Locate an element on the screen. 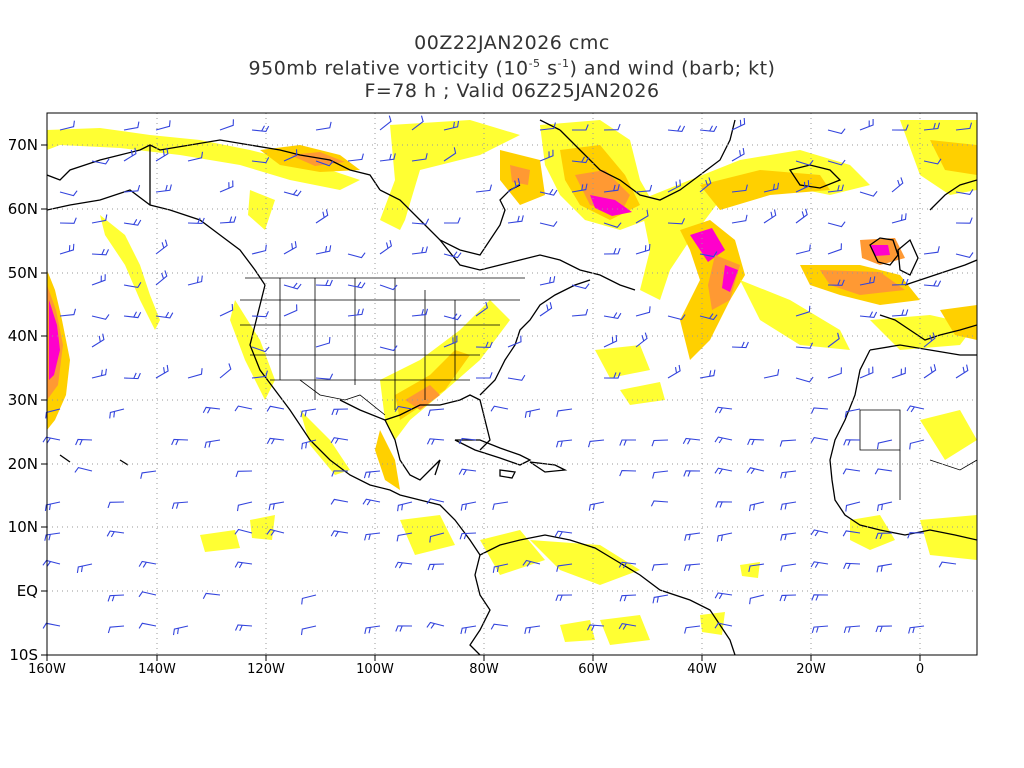  lat-axis-labels: 70N 60N 50N 40N 30N 20N 10N EQ 10S is located at coordinates (23, 400).